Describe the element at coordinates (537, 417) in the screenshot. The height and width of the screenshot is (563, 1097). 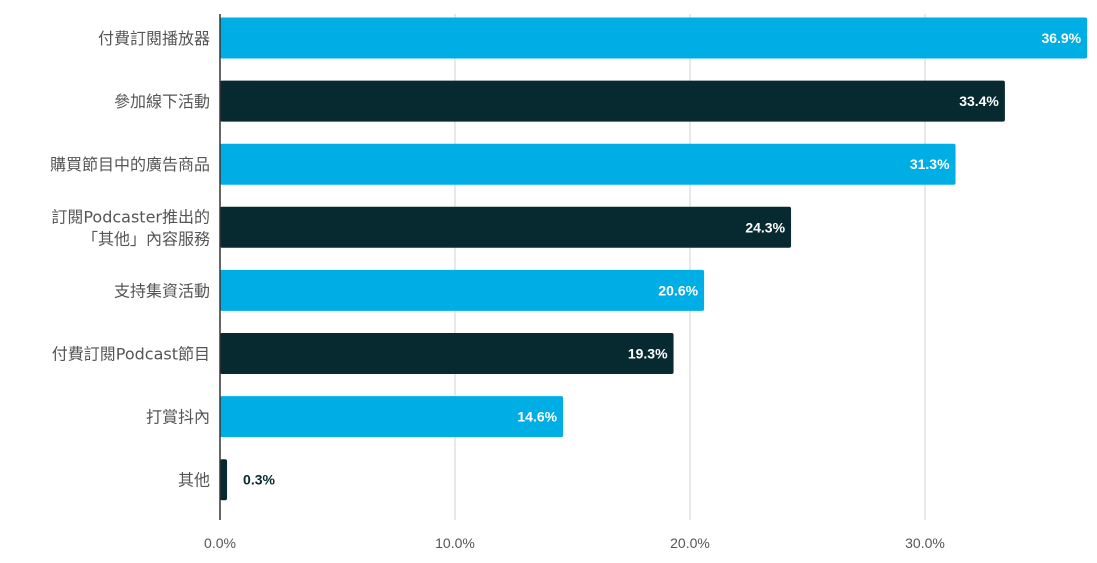
I see `data-label: 14.6%` at that location.